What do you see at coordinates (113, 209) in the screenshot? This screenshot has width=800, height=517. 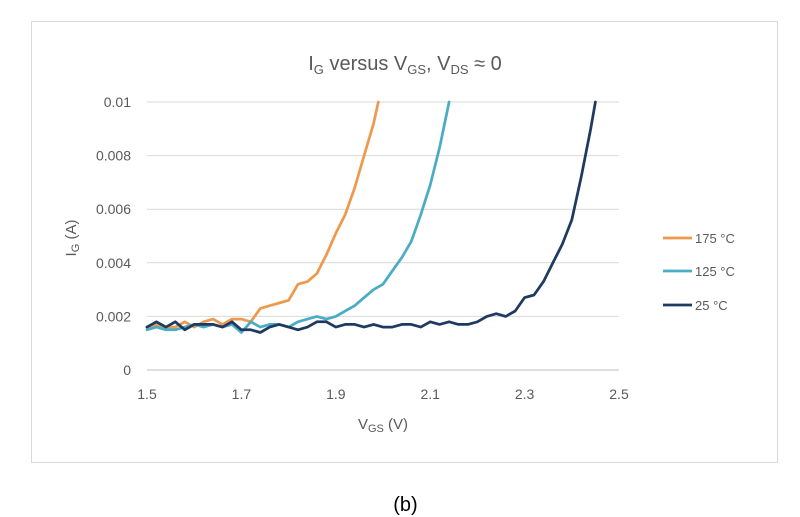 I see `y-tick-label: 0.006` at bounding box center [113, 209].